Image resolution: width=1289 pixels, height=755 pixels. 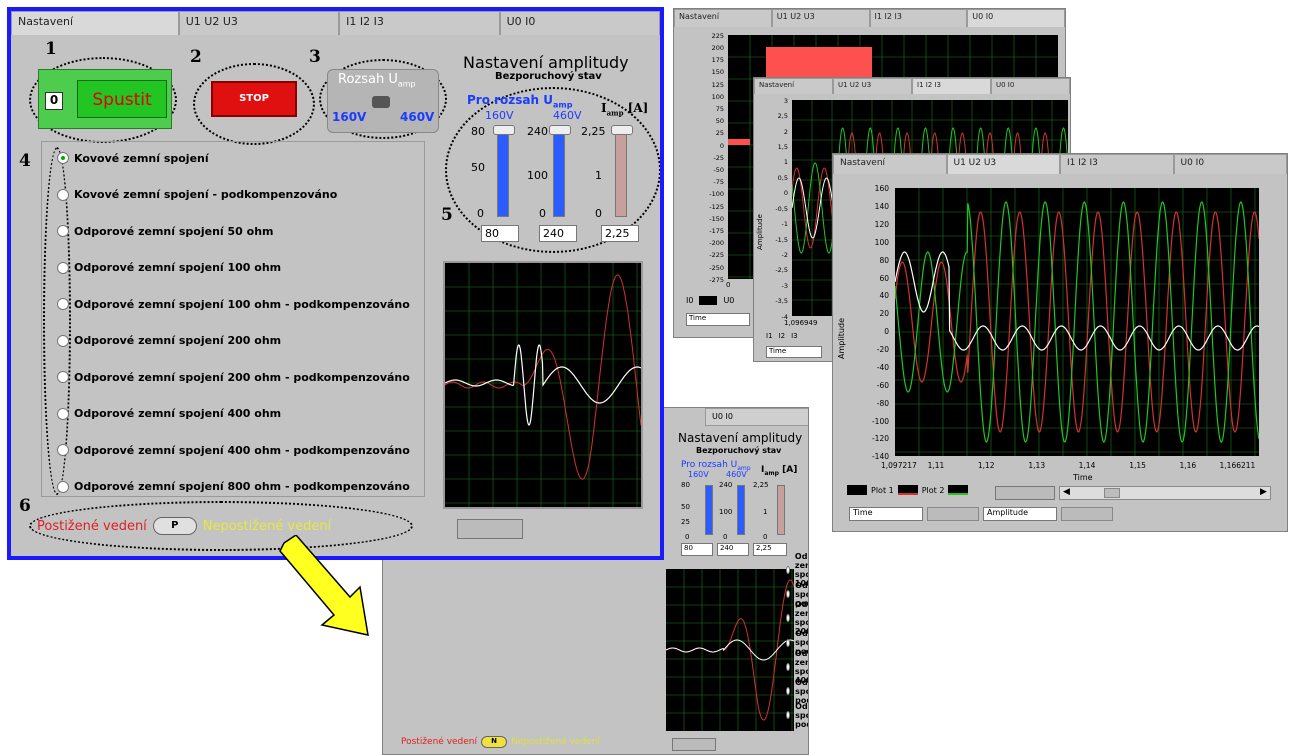 I want to click on y-tick-label: -120, so click(x=880, y=439).